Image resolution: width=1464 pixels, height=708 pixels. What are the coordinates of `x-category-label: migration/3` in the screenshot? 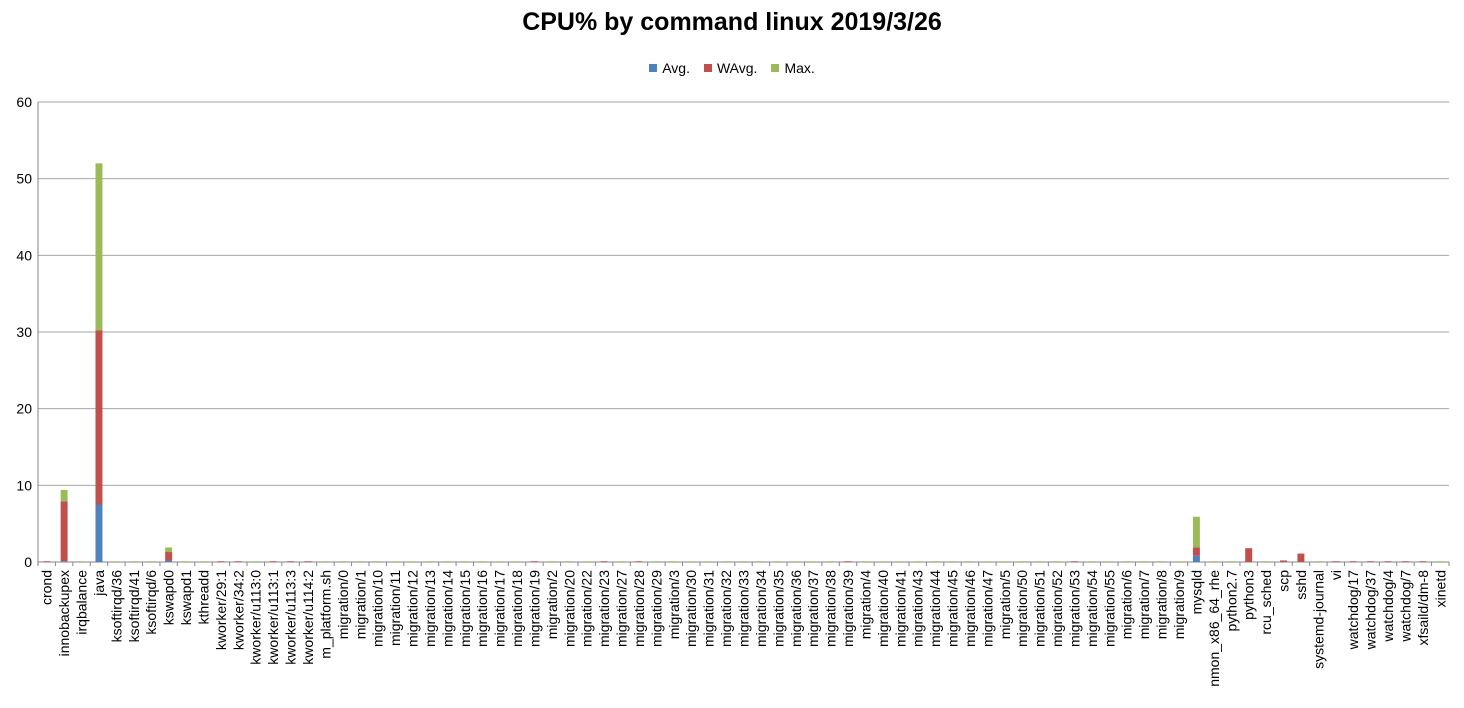 It's located at (674, 604).